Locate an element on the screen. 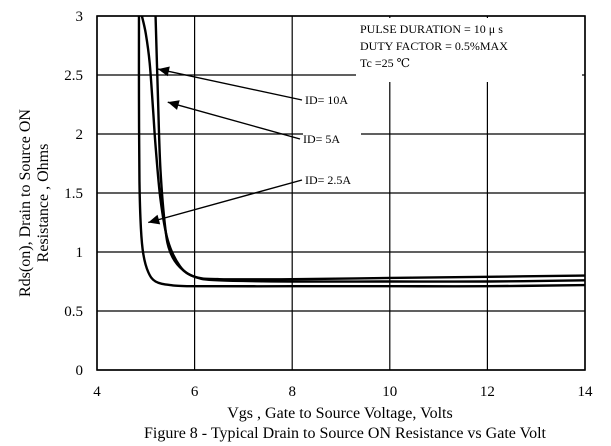 The height and width of the screenshot is (446, 611). condition-text: Tc =25 ℃ is located at coordinates (385, 63).